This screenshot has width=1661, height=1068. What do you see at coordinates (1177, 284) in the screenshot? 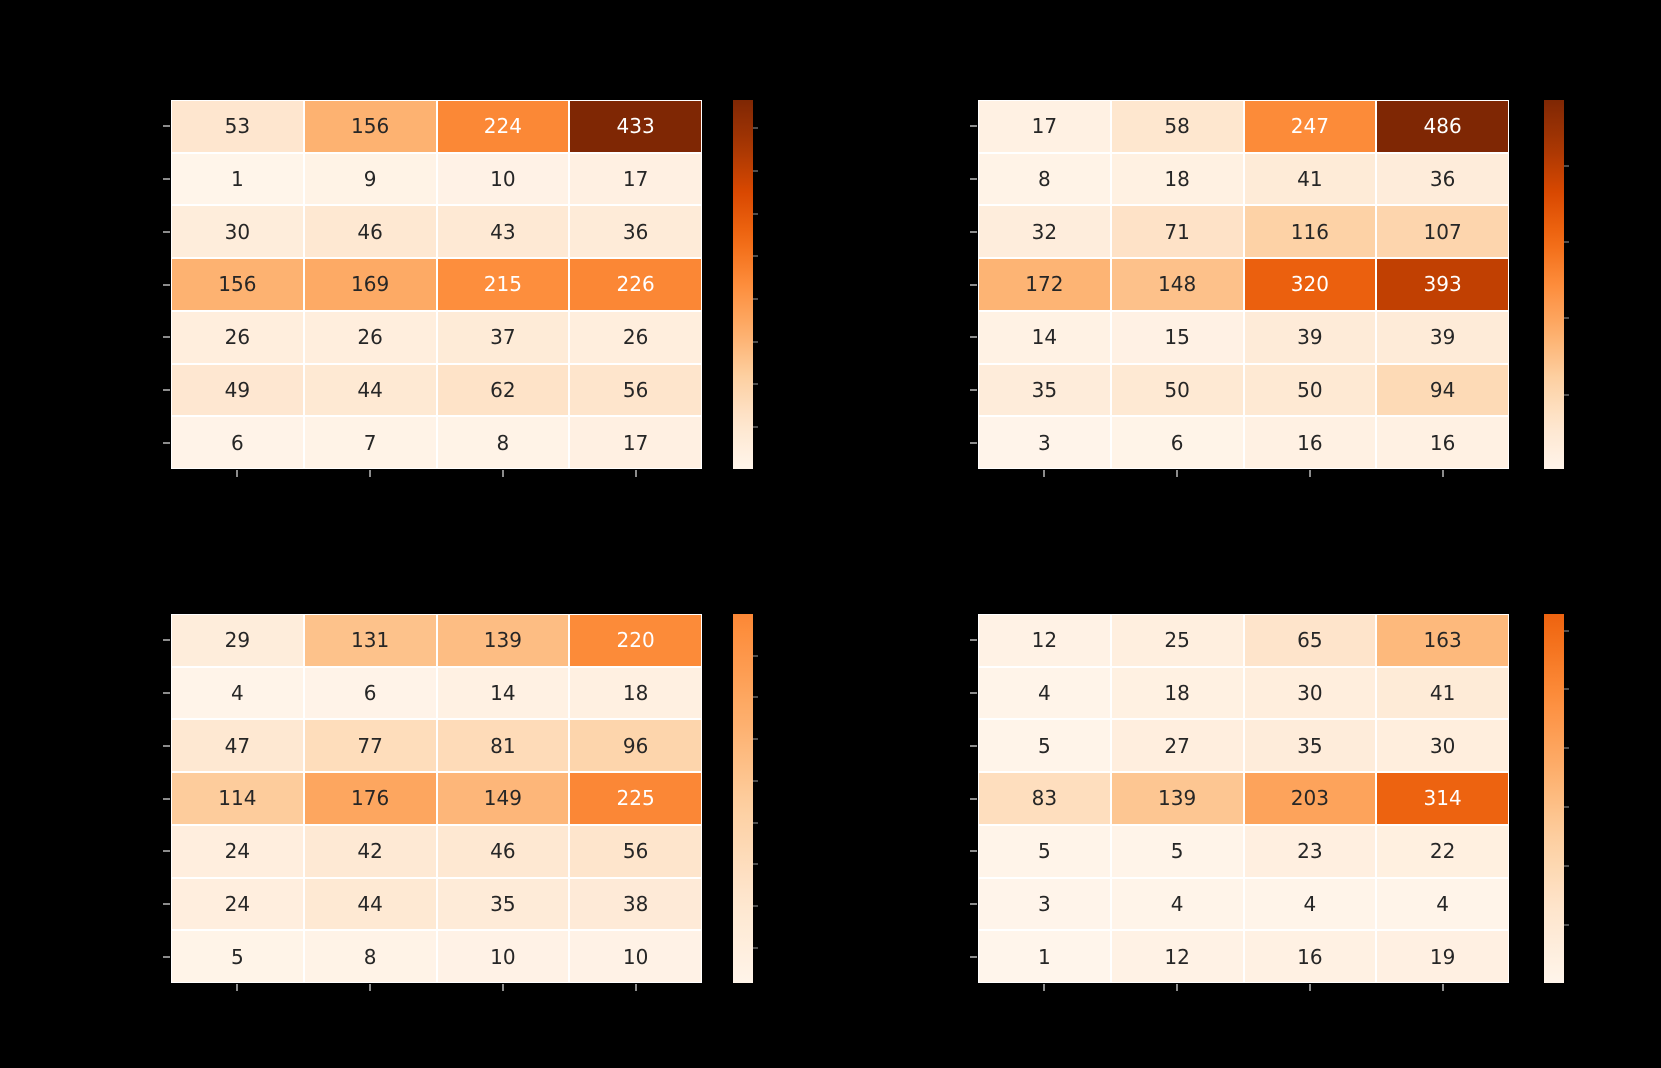
I see `heatmap-cell-r3-c1: 148` at bounding box center [1177, 284].